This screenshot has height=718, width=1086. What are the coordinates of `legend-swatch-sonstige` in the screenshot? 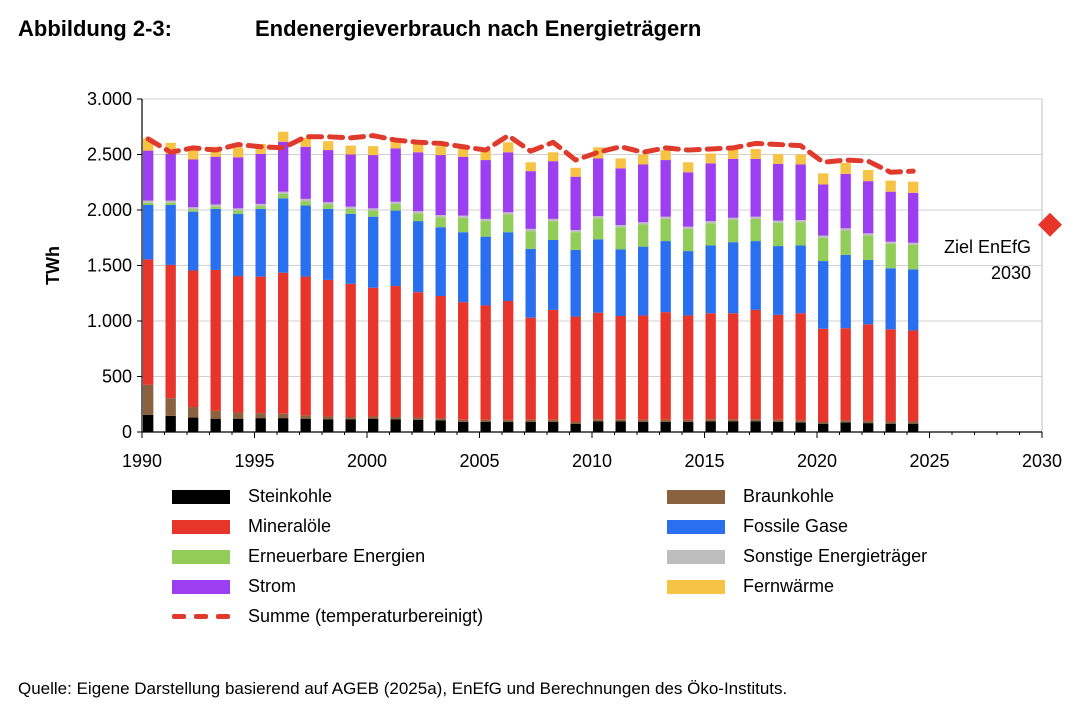 It's located at (696, 556).